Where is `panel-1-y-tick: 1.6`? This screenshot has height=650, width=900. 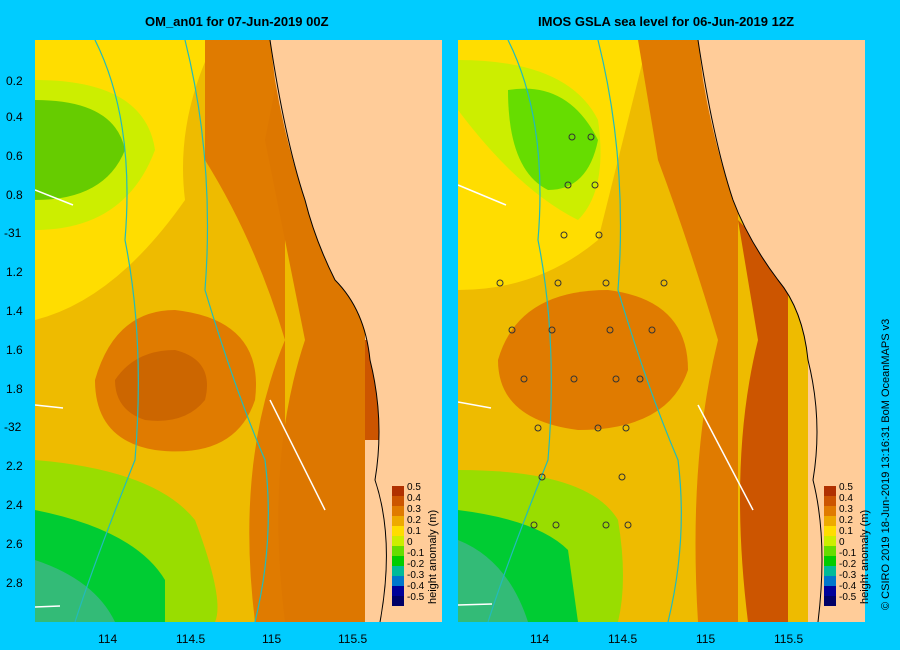 panel-1-y-tick: 1.6 is located at coordinates (14, 350).